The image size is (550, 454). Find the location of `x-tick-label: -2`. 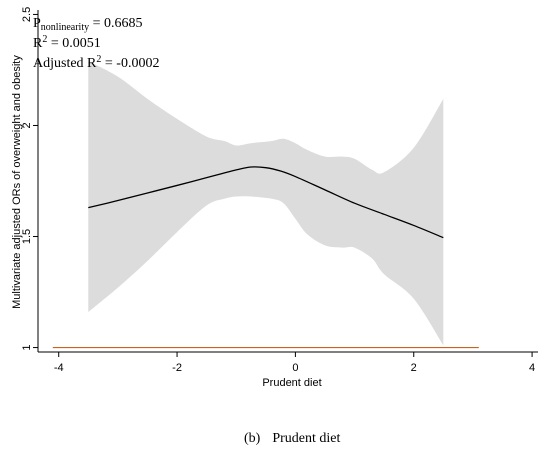

x-tick-label: -2 is located at coordinates (177, 368).